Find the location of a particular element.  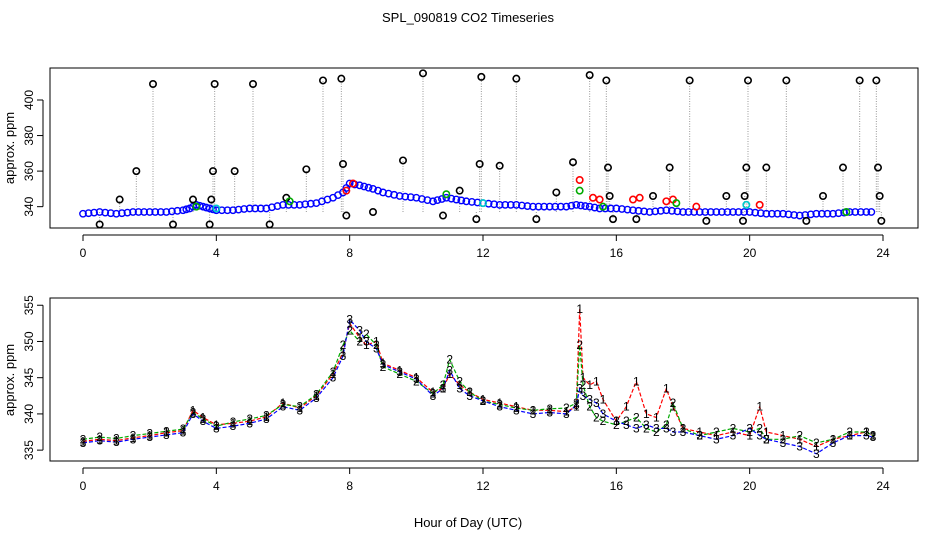

bottom-y-axis-label: approx. ppm is located at coordinates (9, 380).